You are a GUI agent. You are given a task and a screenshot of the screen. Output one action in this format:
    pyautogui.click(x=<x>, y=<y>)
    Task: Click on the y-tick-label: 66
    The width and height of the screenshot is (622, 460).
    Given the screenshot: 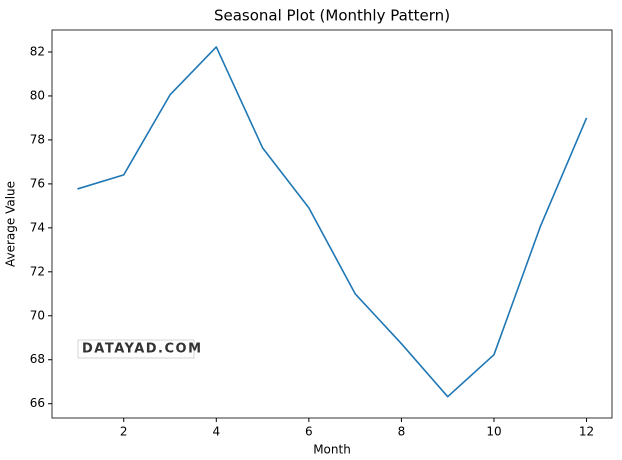 What is the action you would take?
    pyautogui.click(x=37, y=403)
    